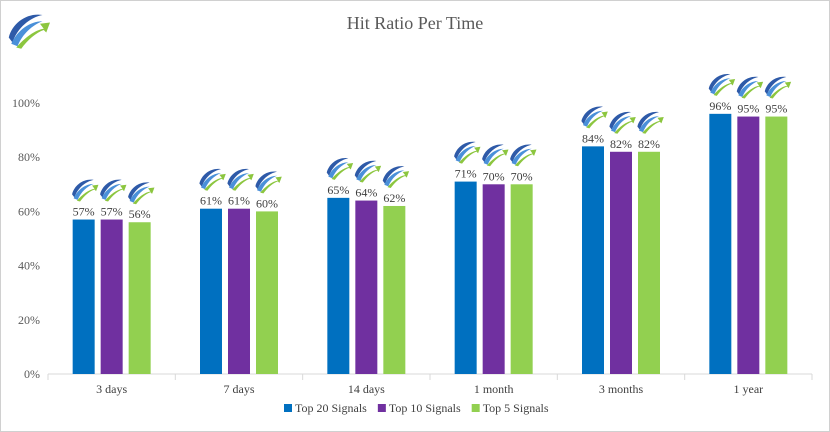 The height and width of the screenshot is (432, 830). What do you see at coordinates (111, 389) in the screenshot?
I see `x-category-label: 3 days` at bounding box center [111, 389].